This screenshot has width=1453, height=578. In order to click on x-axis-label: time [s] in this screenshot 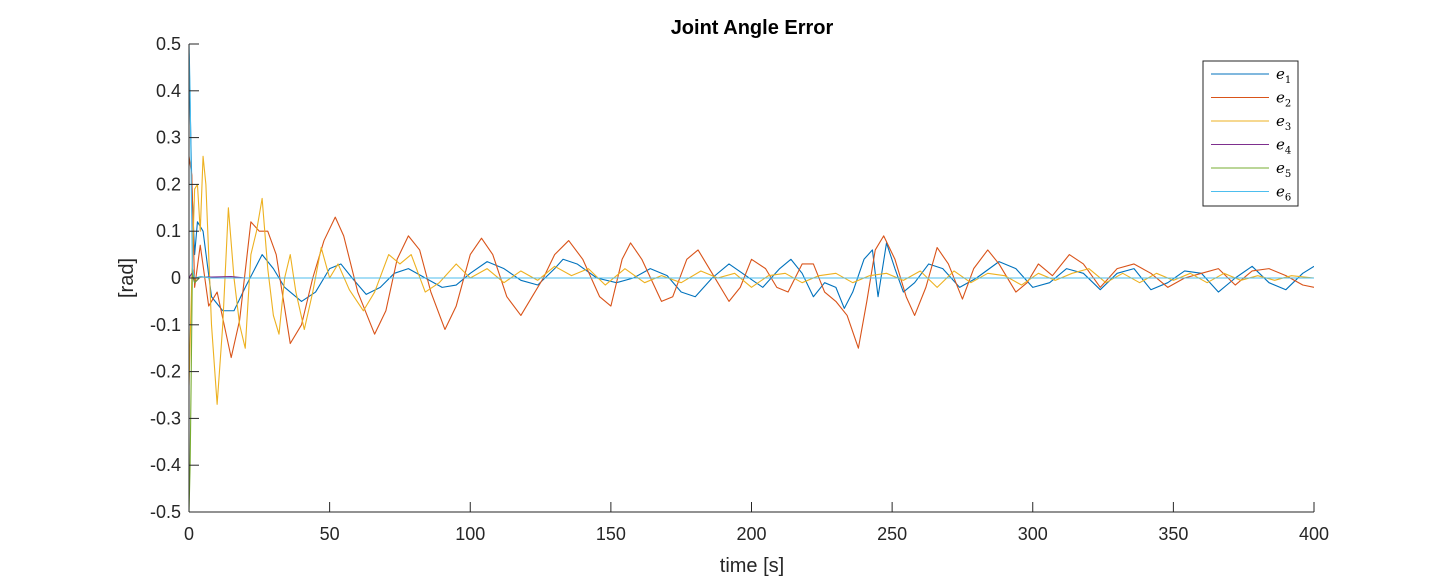, I will do `click(752, 566)`.